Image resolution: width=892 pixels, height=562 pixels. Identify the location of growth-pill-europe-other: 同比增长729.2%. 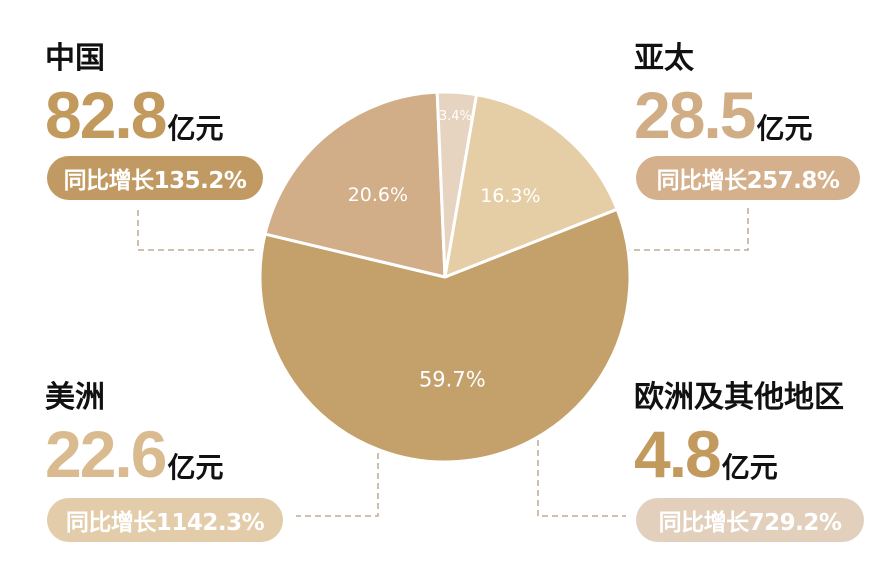
(750, 520).